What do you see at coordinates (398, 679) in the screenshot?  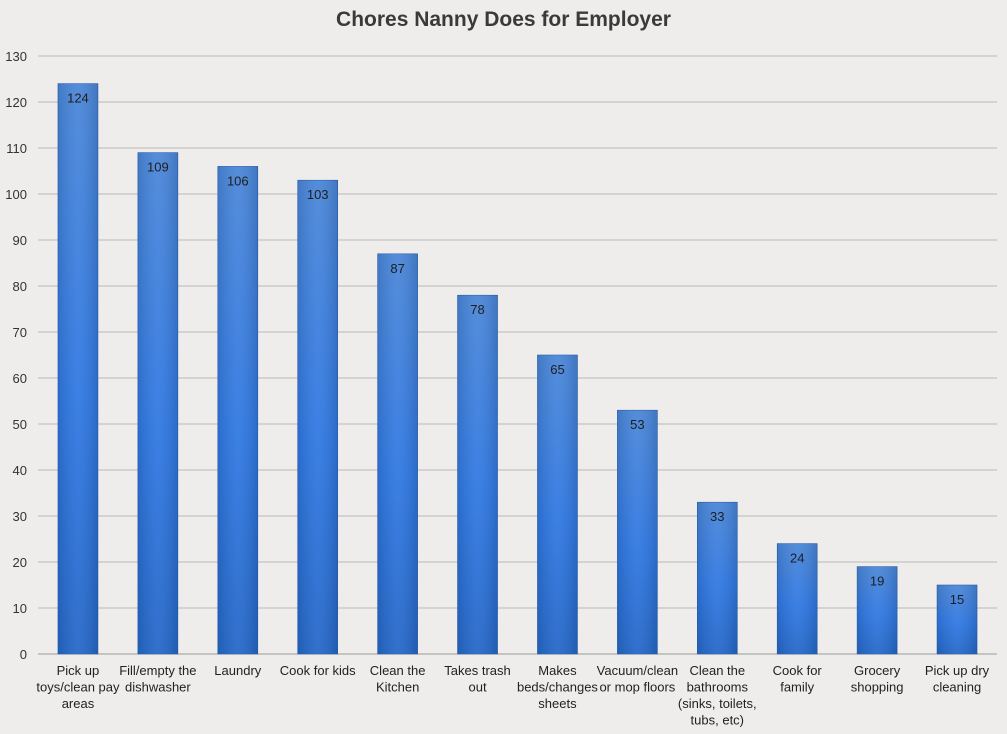 I see `x-tick-label: Clean the Kitchen` at bounding box center [398, 679].